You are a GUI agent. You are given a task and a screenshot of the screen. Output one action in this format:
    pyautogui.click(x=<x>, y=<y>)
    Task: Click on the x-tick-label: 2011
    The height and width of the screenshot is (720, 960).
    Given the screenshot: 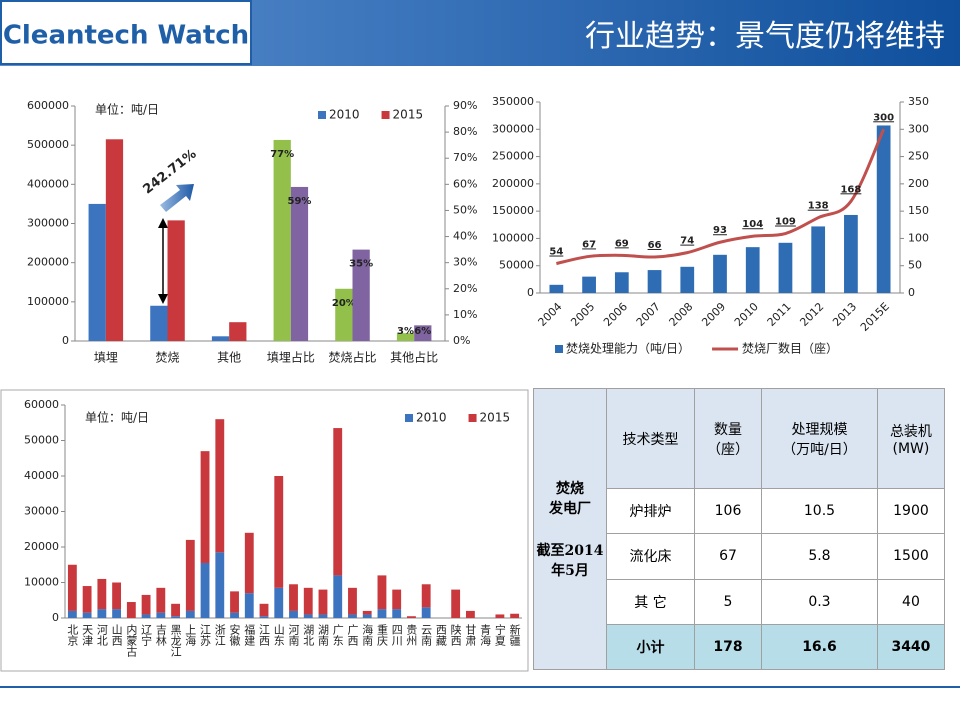 What is the action you would take?
    pyautogui.click(x=779, y=314)
    